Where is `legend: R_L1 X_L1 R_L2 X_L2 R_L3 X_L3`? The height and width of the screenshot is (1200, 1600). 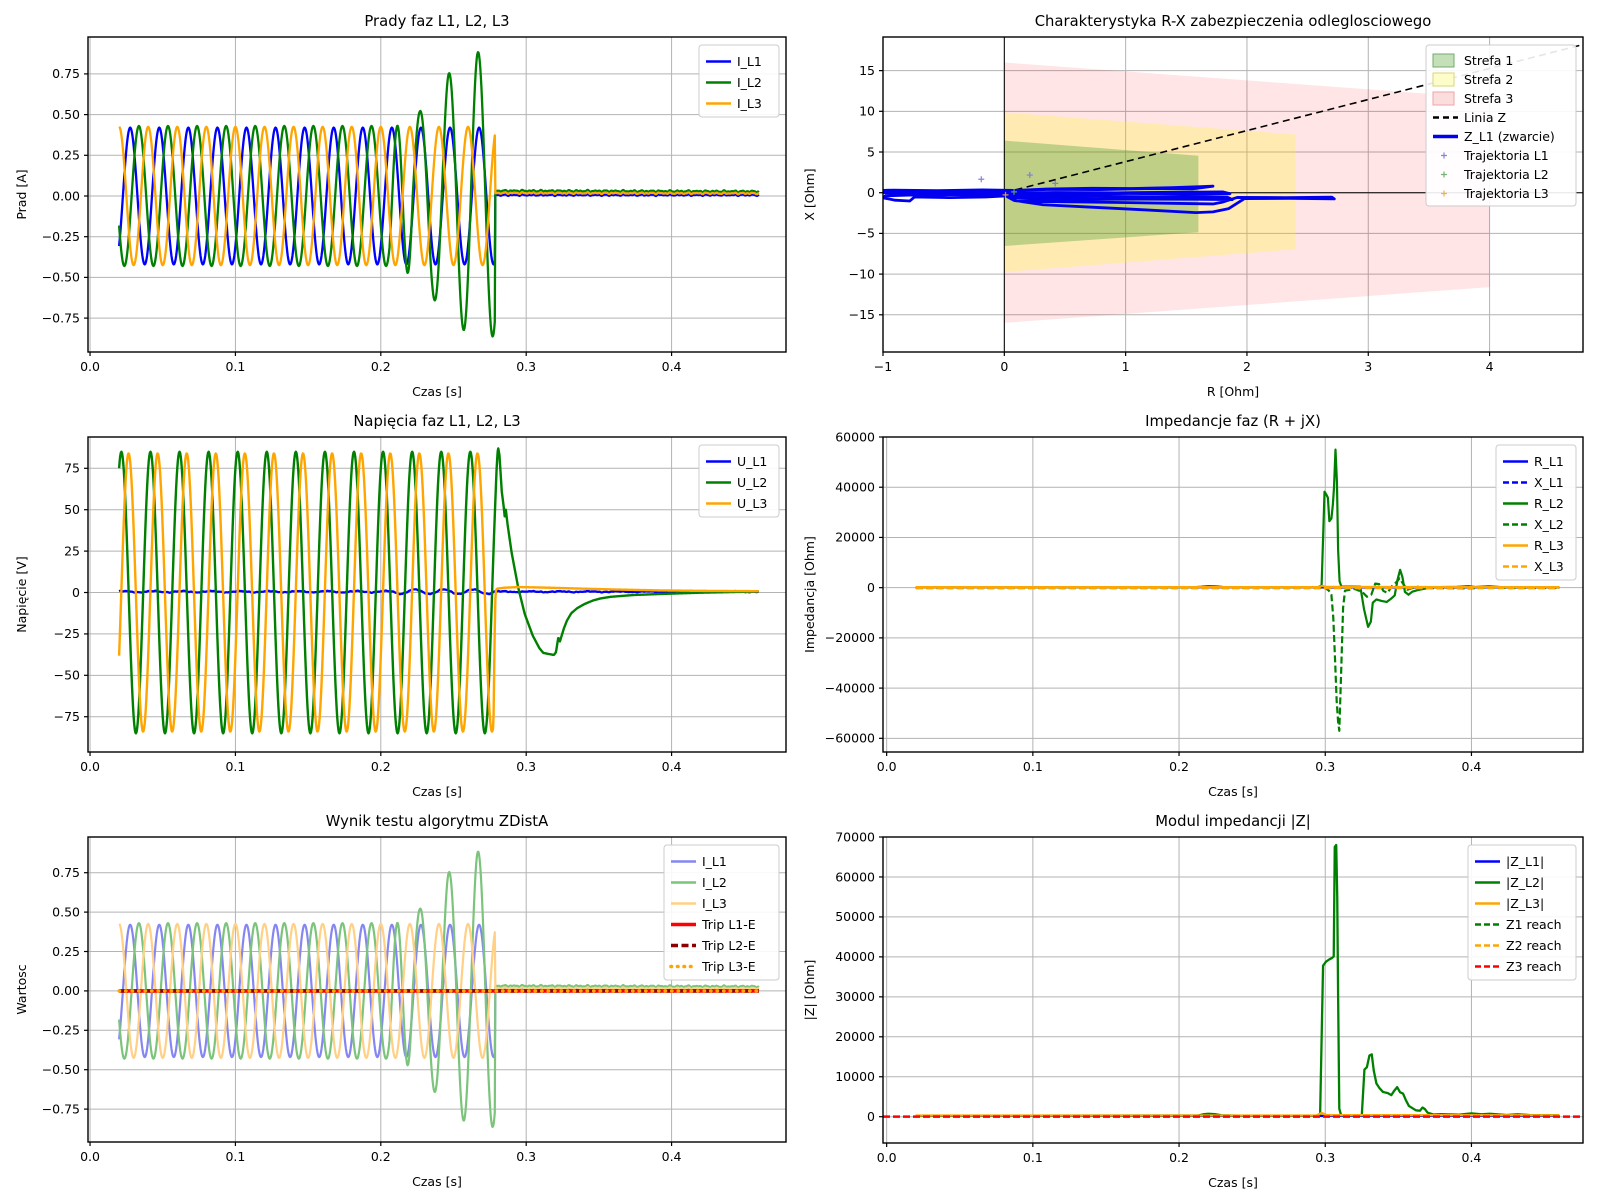
legend: R_L1 X_L1 R_L2 X_L2 R_L3 X_L3 is located at coordinates (1536, 512).